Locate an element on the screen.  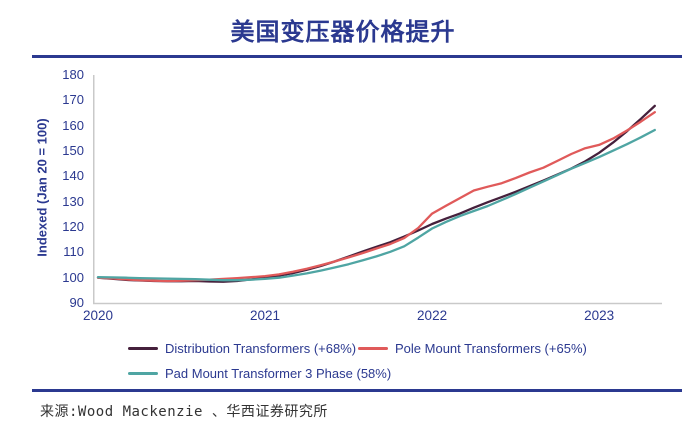
y-tick-label-100: 100 is located at coordinates (73, 277).